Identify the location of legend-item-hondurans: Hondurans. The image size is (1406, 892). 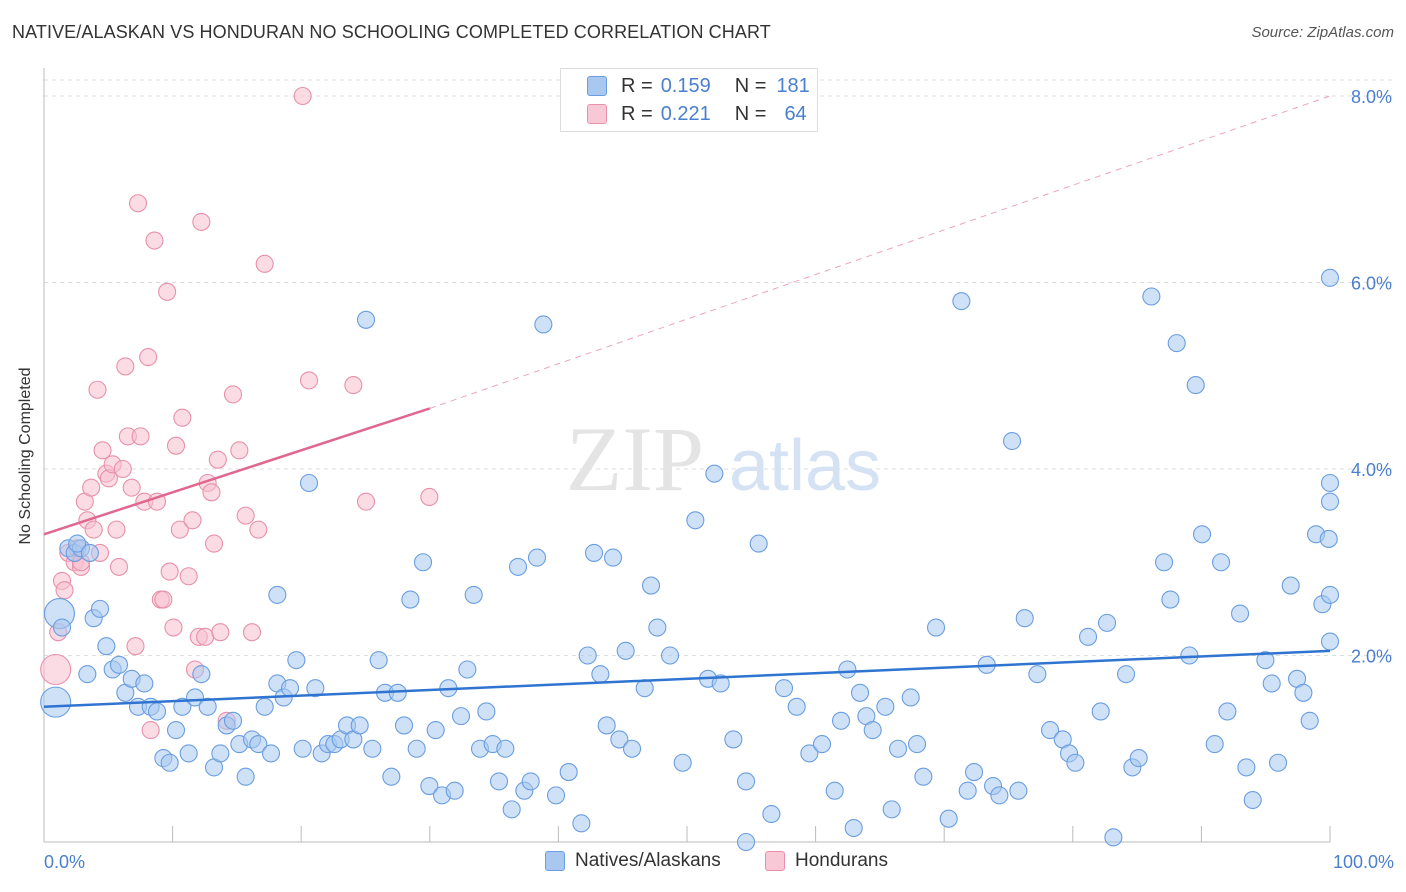
(826, 861).